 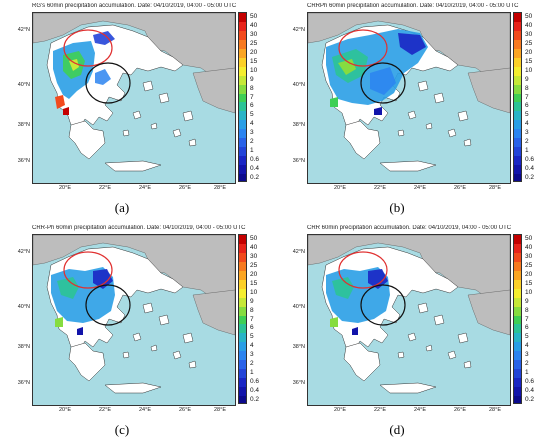 What do you see at coordinates (529, 238) in the screenshot?
I see `colorbar-label: 50` at bounding box center [529, 238].